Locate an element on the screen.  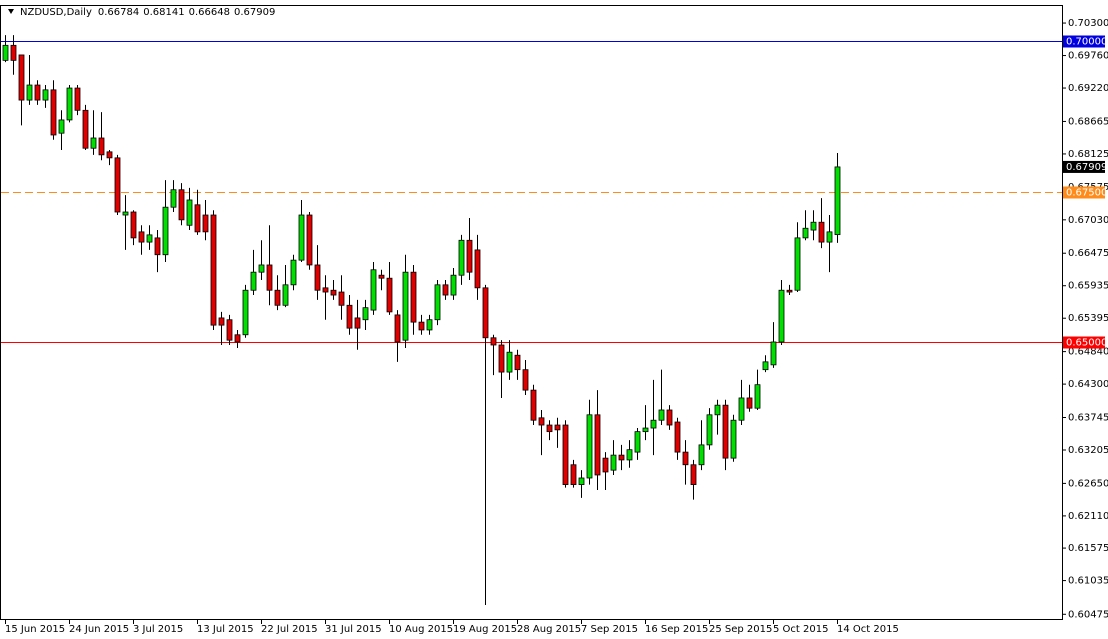
menu-triangle is located at coordinates (11, 11).